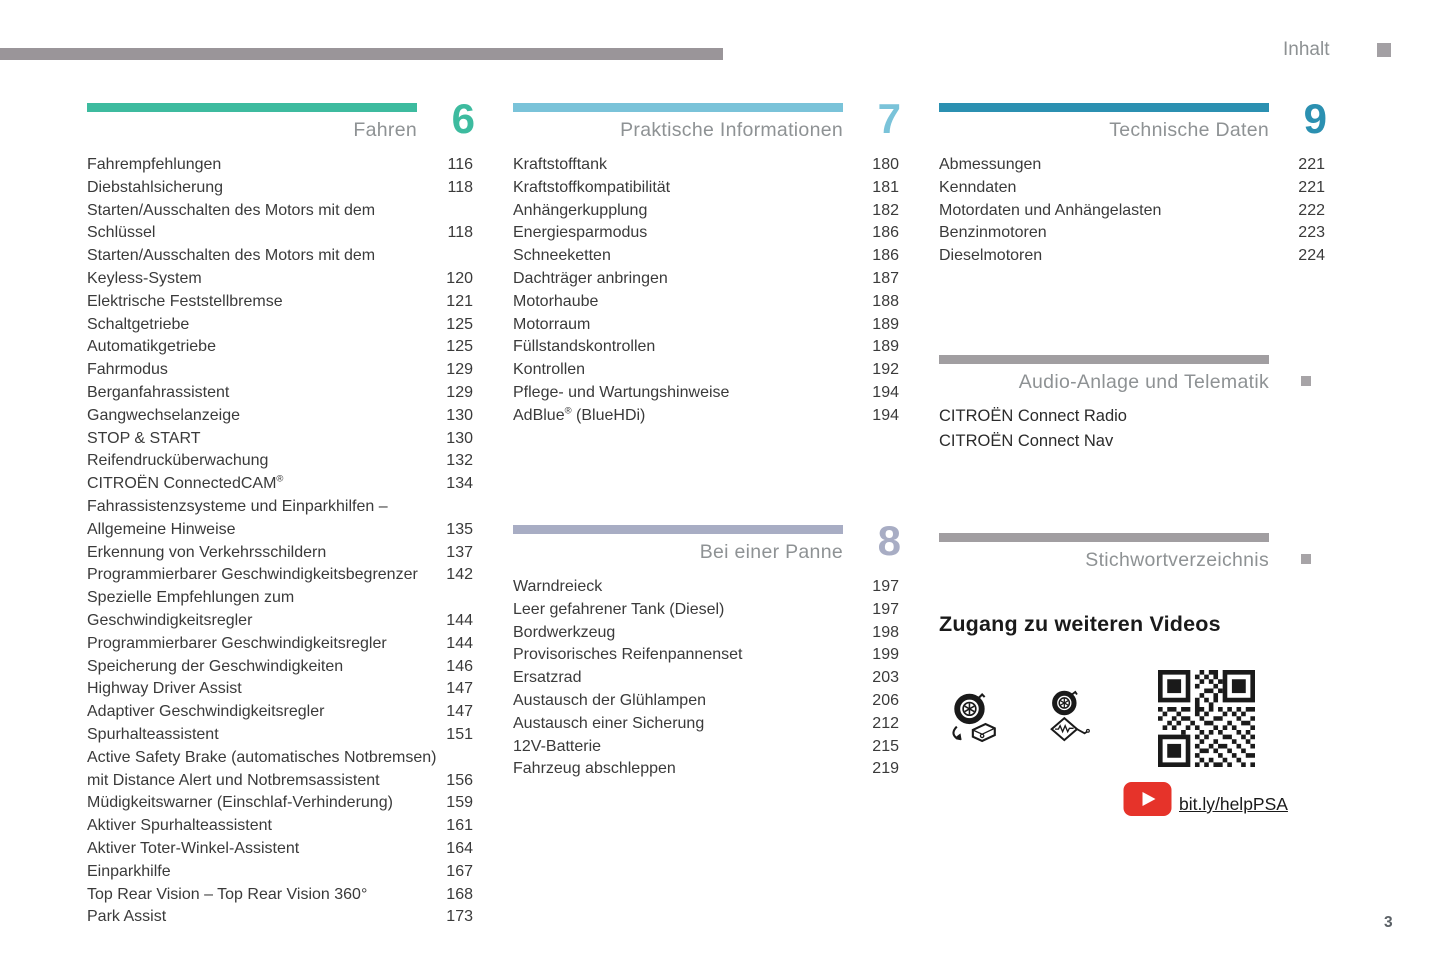 The image size is (1445, 964). Describe the element at coordinates (1132, 211) in the screenshot. I see `toc-entry: Motordaten und Anhängelasten 222` at that location.